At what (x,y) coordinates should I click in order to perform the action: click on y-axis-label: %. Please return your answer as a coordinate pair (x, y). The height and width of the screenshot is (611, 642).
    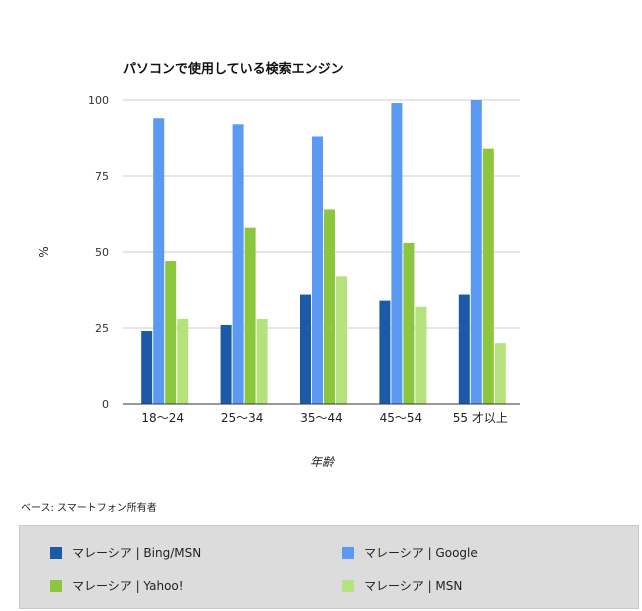
    Looking at the image, I should click on (44, 251).